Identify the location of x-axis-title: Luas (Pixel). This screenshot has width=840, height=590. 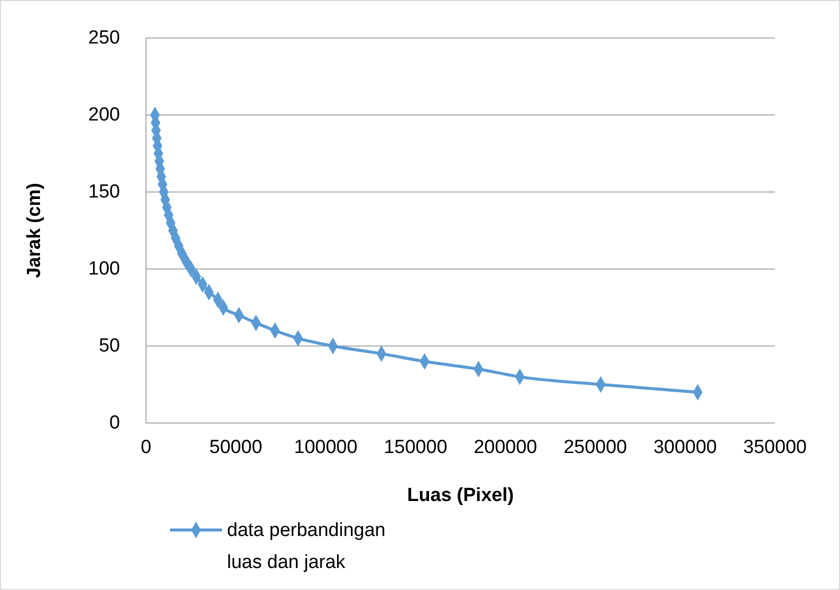
(460, 495).